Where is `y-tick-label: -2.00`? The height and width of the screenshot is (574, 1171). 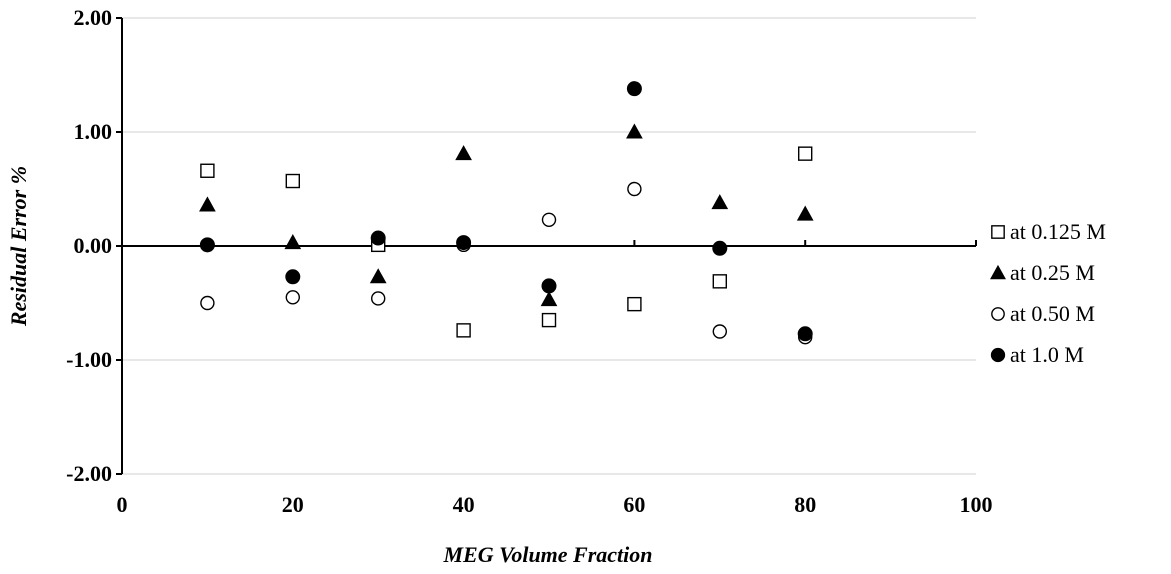 y-tick-label: -2.00 is located at coordinates (89, 473).